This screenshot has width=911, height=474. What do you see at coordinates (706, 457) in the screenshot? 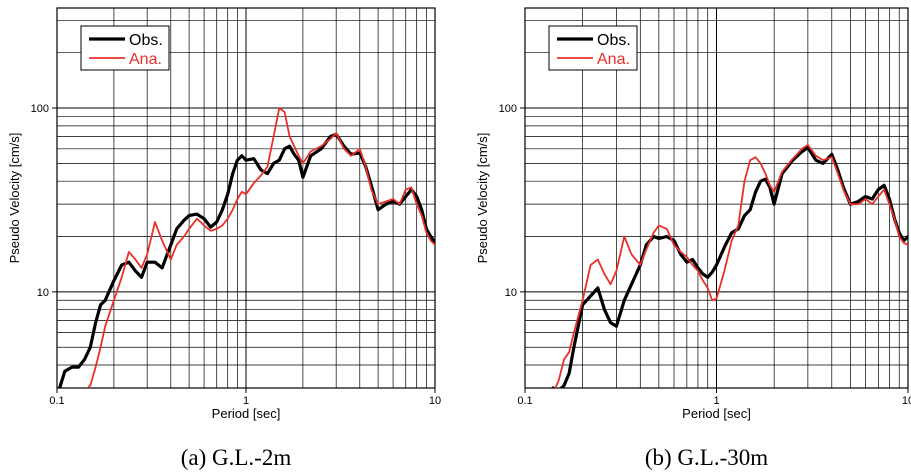
I see `panel-caption: (b) G.L.-30m` at bounding box center [706, 457].